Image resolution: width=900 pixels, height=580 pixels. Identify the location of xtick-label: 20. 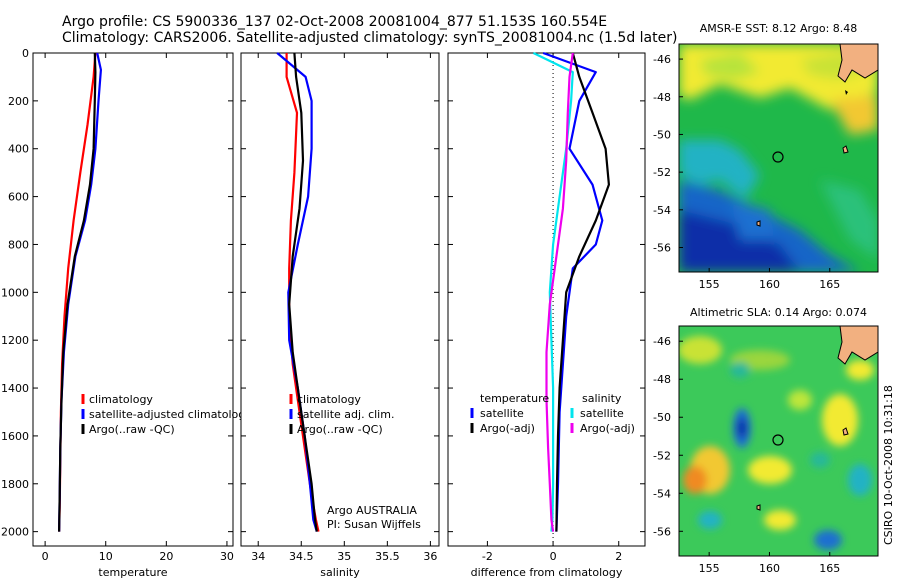
(166, 556).